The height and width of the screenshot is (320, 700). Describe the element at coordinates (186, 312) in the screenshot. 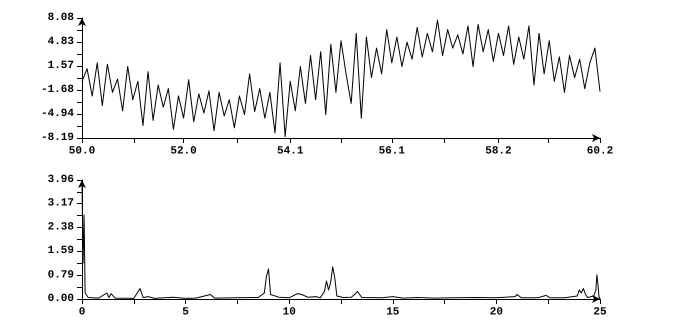

I see `x-tick-label: 5` at that location.